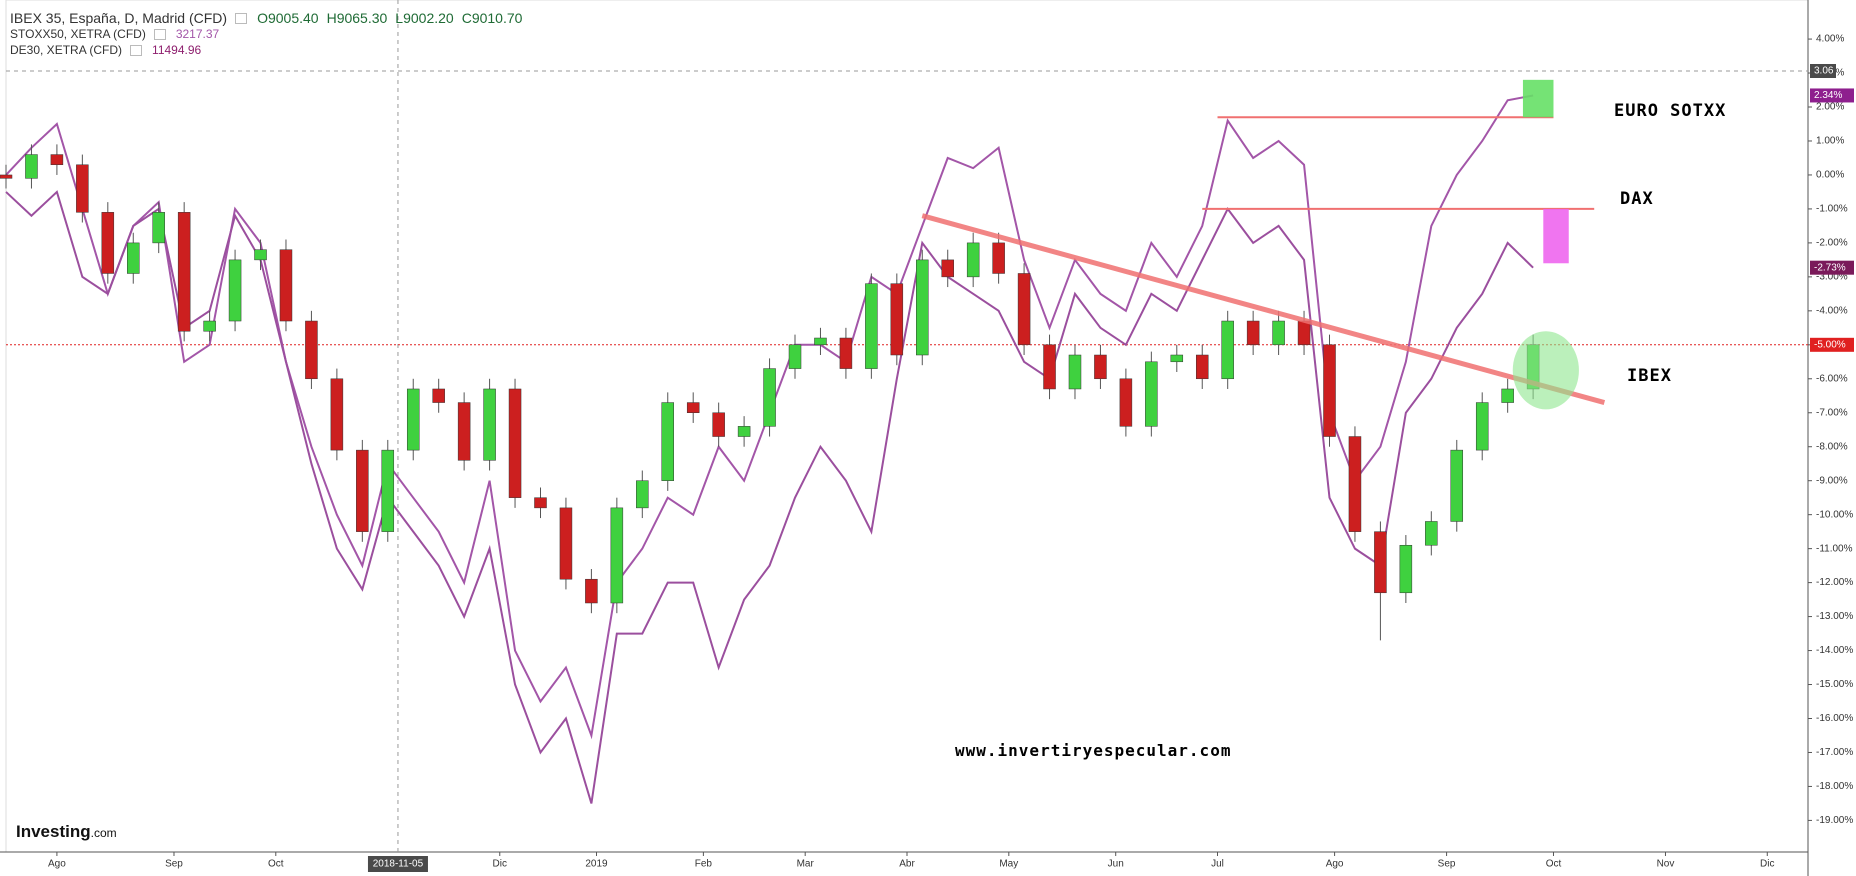 This screenshot has height=876, width=1856. What do you see at coordinates (1834, 616) in the screenshot?
I see `y-tick-label: -13.00%` at bounding box center [1834, 616].